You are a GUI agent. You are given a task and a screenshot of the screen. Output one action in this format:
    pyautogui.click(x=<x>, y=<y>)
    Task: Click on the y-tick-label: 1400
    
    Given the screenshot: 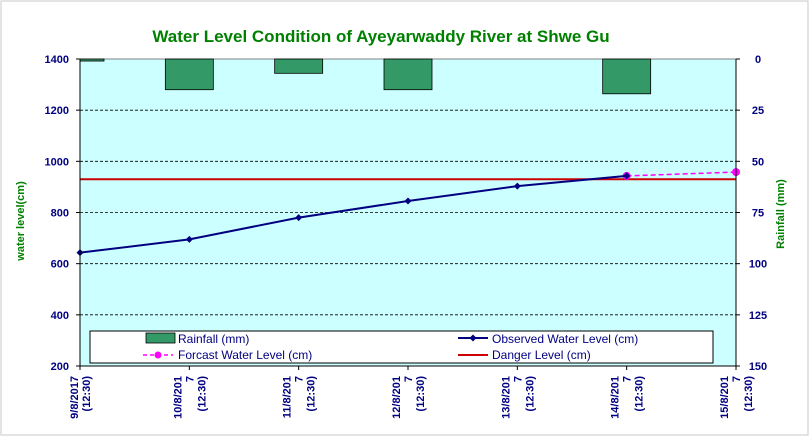 What is the action you would take?
    pyautogui.click(x=57, y=60)
    